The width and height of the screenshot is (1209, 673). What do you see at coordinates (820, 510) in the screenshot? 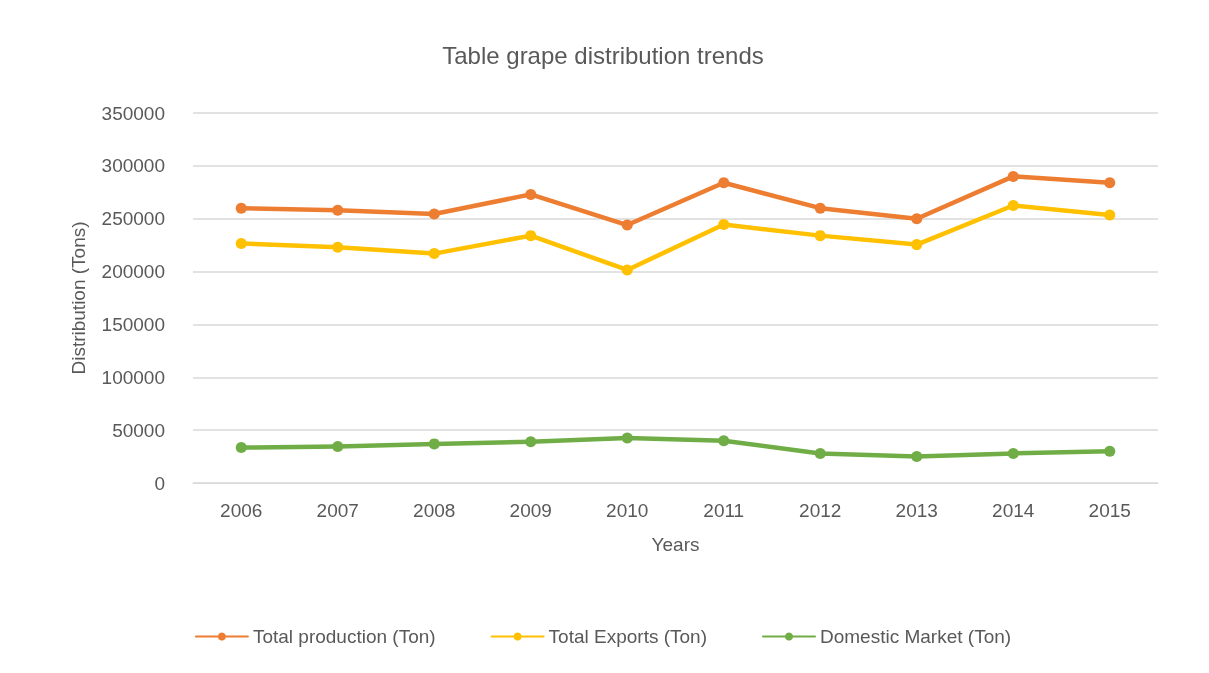
I see `x-tick-label: 2012` at bounding box center [820, 510].